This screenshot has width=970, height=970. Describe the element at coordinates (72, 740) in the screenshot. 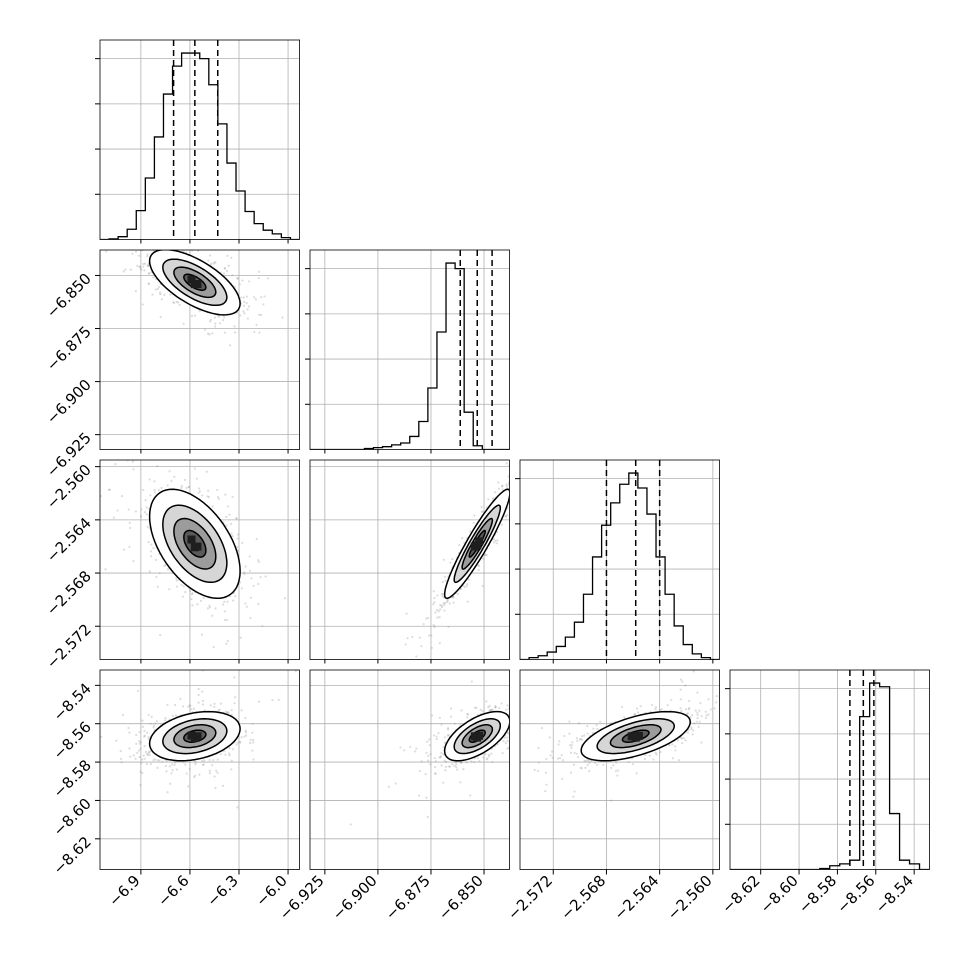

I see `ytick-label-3-3: −8.56` at that location.